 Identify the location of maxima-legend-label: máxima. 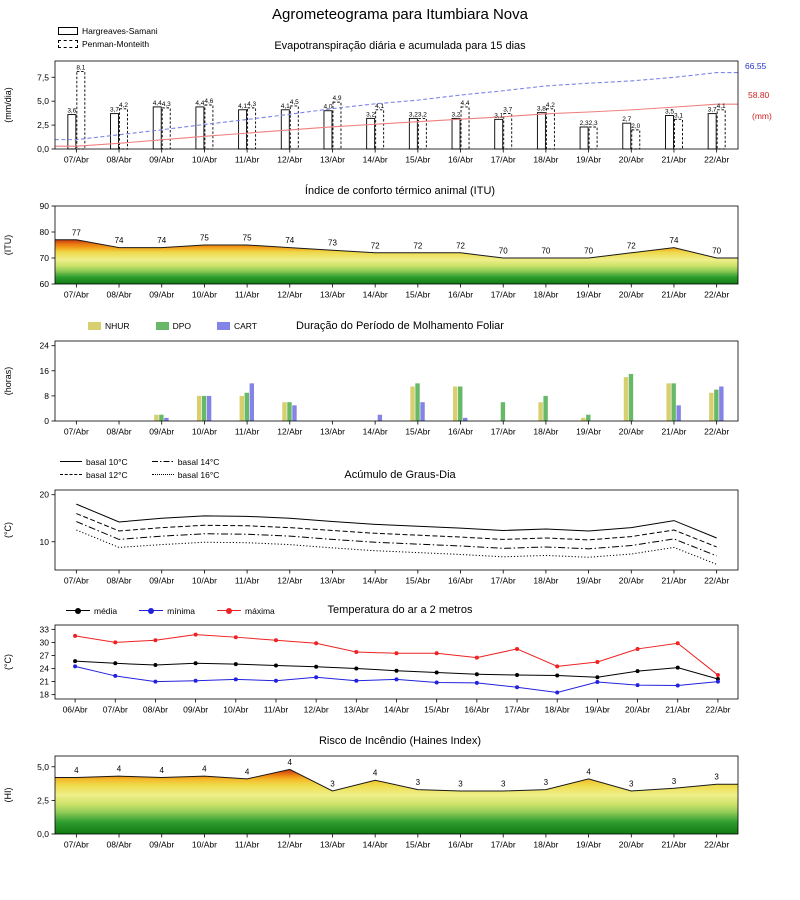
(260, 610).